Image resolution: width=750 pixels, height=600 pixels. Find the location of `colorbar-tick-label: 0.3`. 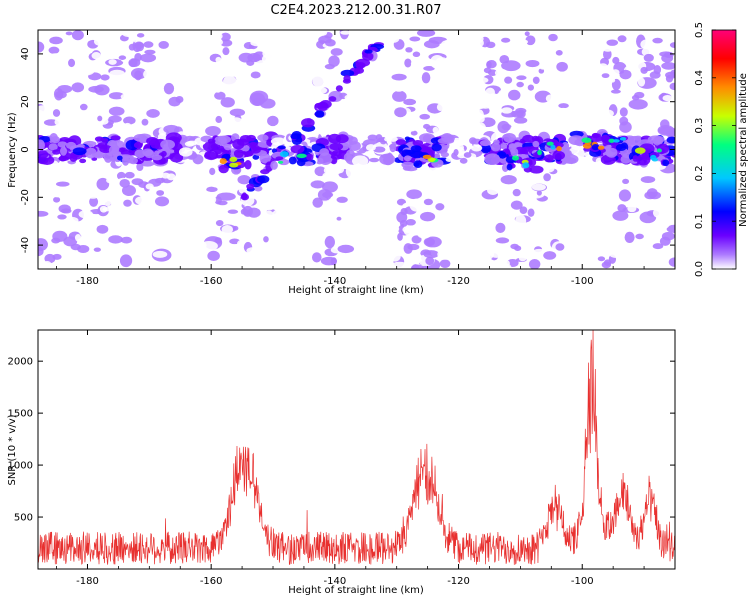

colorbar-tick-label: 0.3 is located at coordinates (699, 126).